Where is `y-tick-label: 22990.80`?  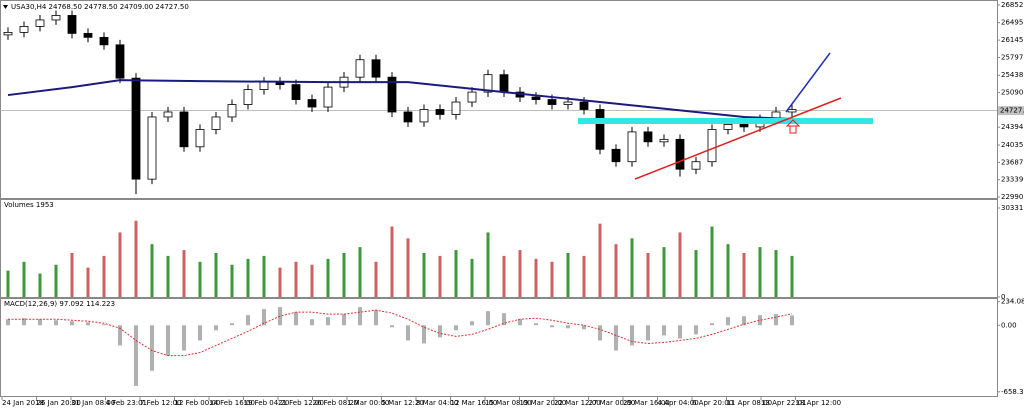 y-tick-label: 22990.80 is located at coordinates (1012, 197).